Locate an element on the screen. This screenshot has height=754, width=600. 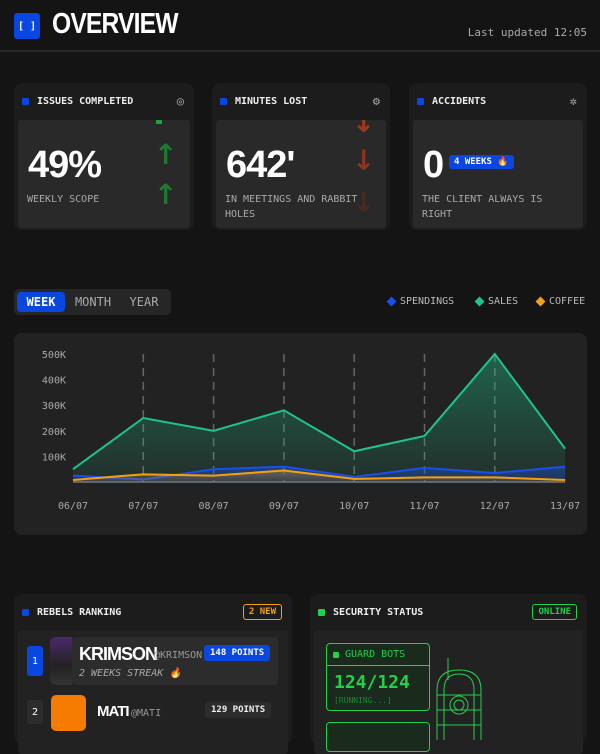
trend-bar is located at coordinates (159, 122).